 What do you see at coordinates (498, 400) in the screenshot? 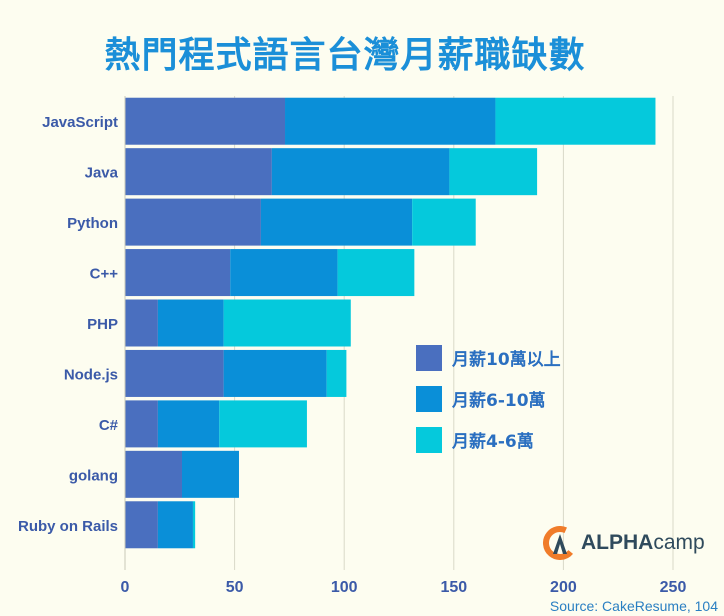
I see `legend-label: 月薪6-10萬` at bounding box center [498, 400].